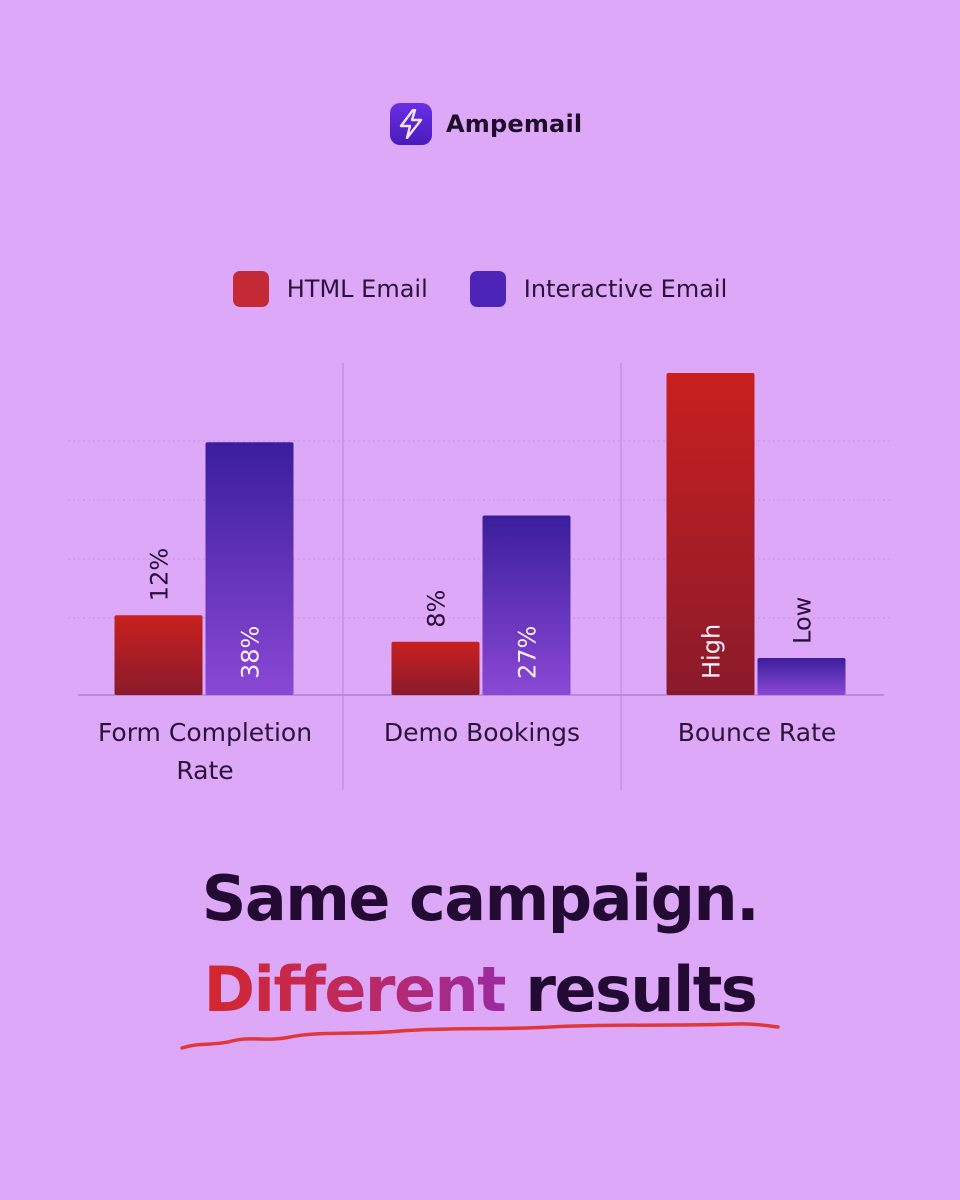 The width and height of the screenshot is (960, 1200). Describe the element at coordinates (355, 989) in the screenshot. I see `headline-accent-word: Different` at that location.